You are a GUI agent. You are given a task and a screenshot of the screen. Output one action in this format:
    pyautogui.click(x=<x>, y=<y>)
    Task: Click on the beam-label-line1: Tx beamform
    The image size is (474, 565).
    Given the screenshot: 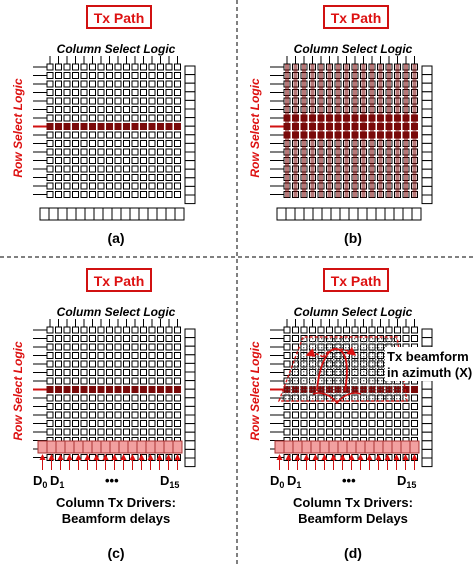 What is the action you would take?
    pyautogui.click(x=428, y=356)
    